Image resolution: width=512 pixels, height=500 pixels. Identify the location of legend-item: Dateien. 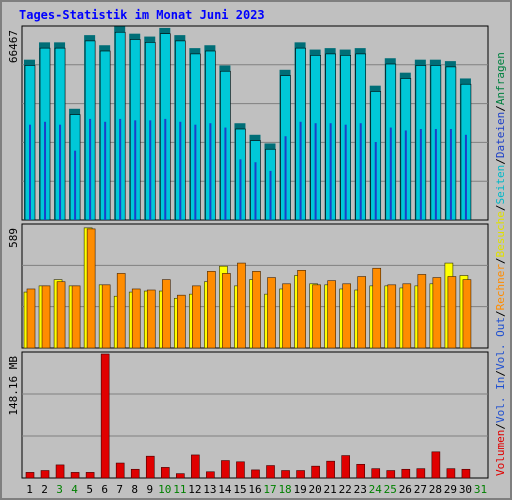
(500, 135).